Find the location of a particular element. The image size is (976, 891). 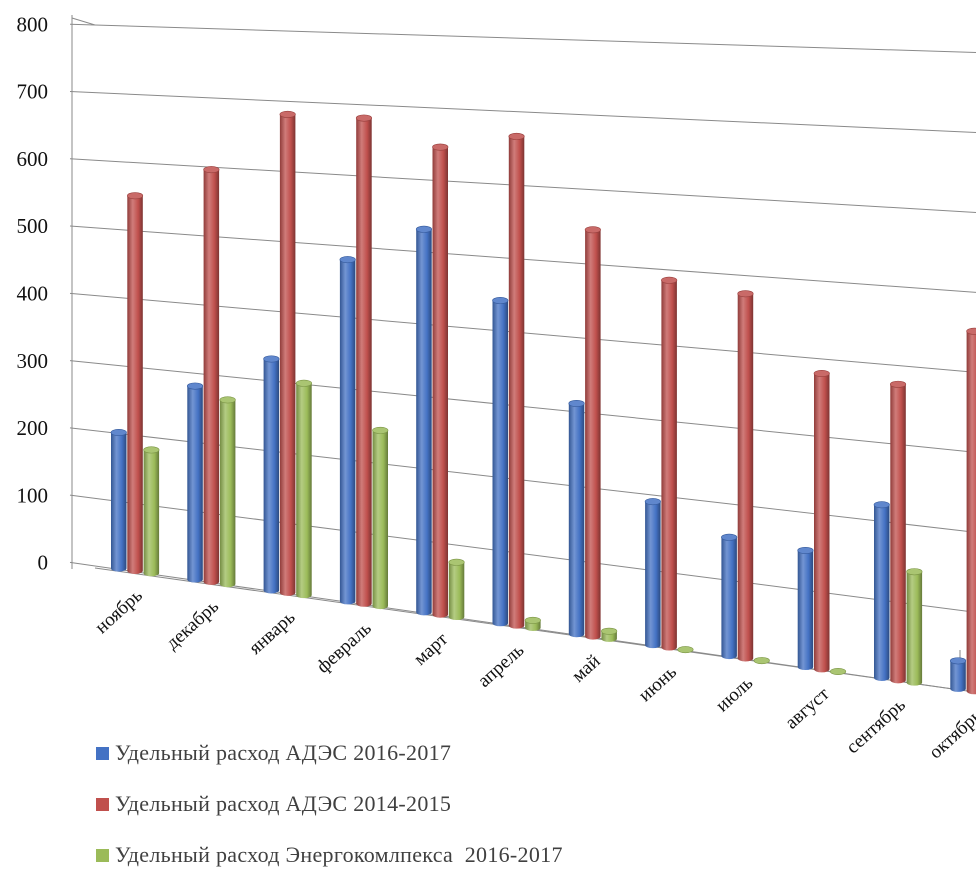

y-tick-label: 0 is located at coordinates (43, 563).